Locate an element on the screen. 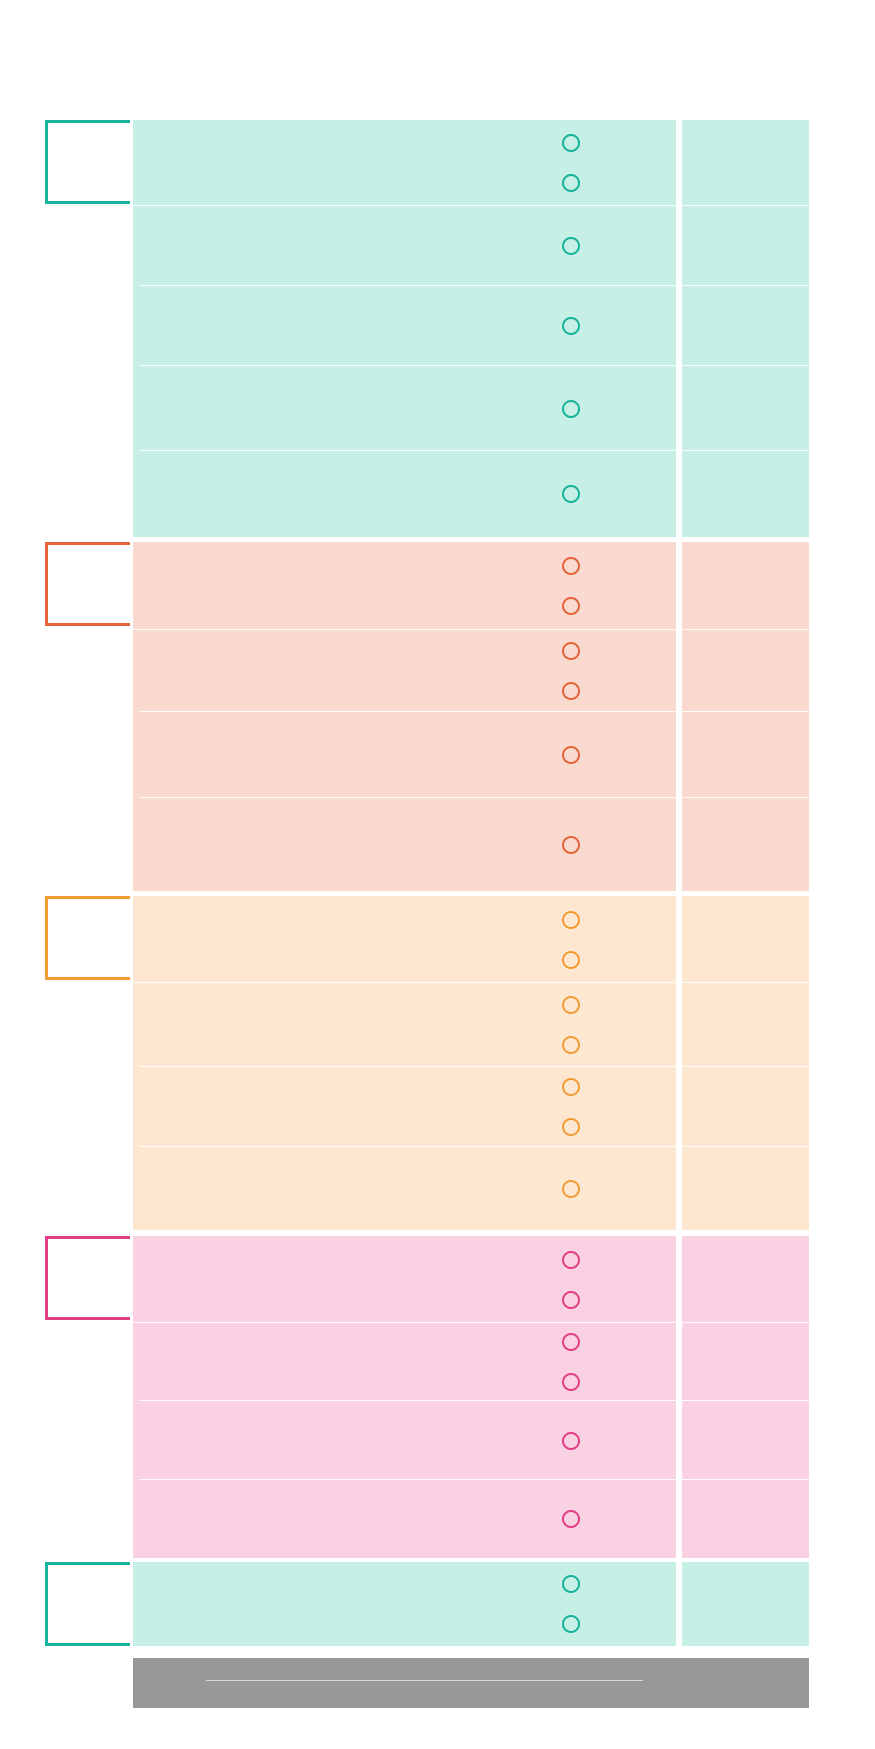 This screenshot has width=875, height=1749. section is located at coordinates (437, 1604).